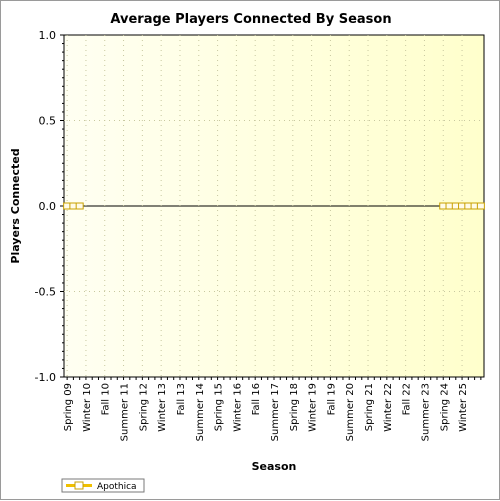 The height and width of the screenshot is (501, 500). Describe the element at coordinates (313, 407) in the screenshot. I see `x-tick-label: Winter 19` at that location.